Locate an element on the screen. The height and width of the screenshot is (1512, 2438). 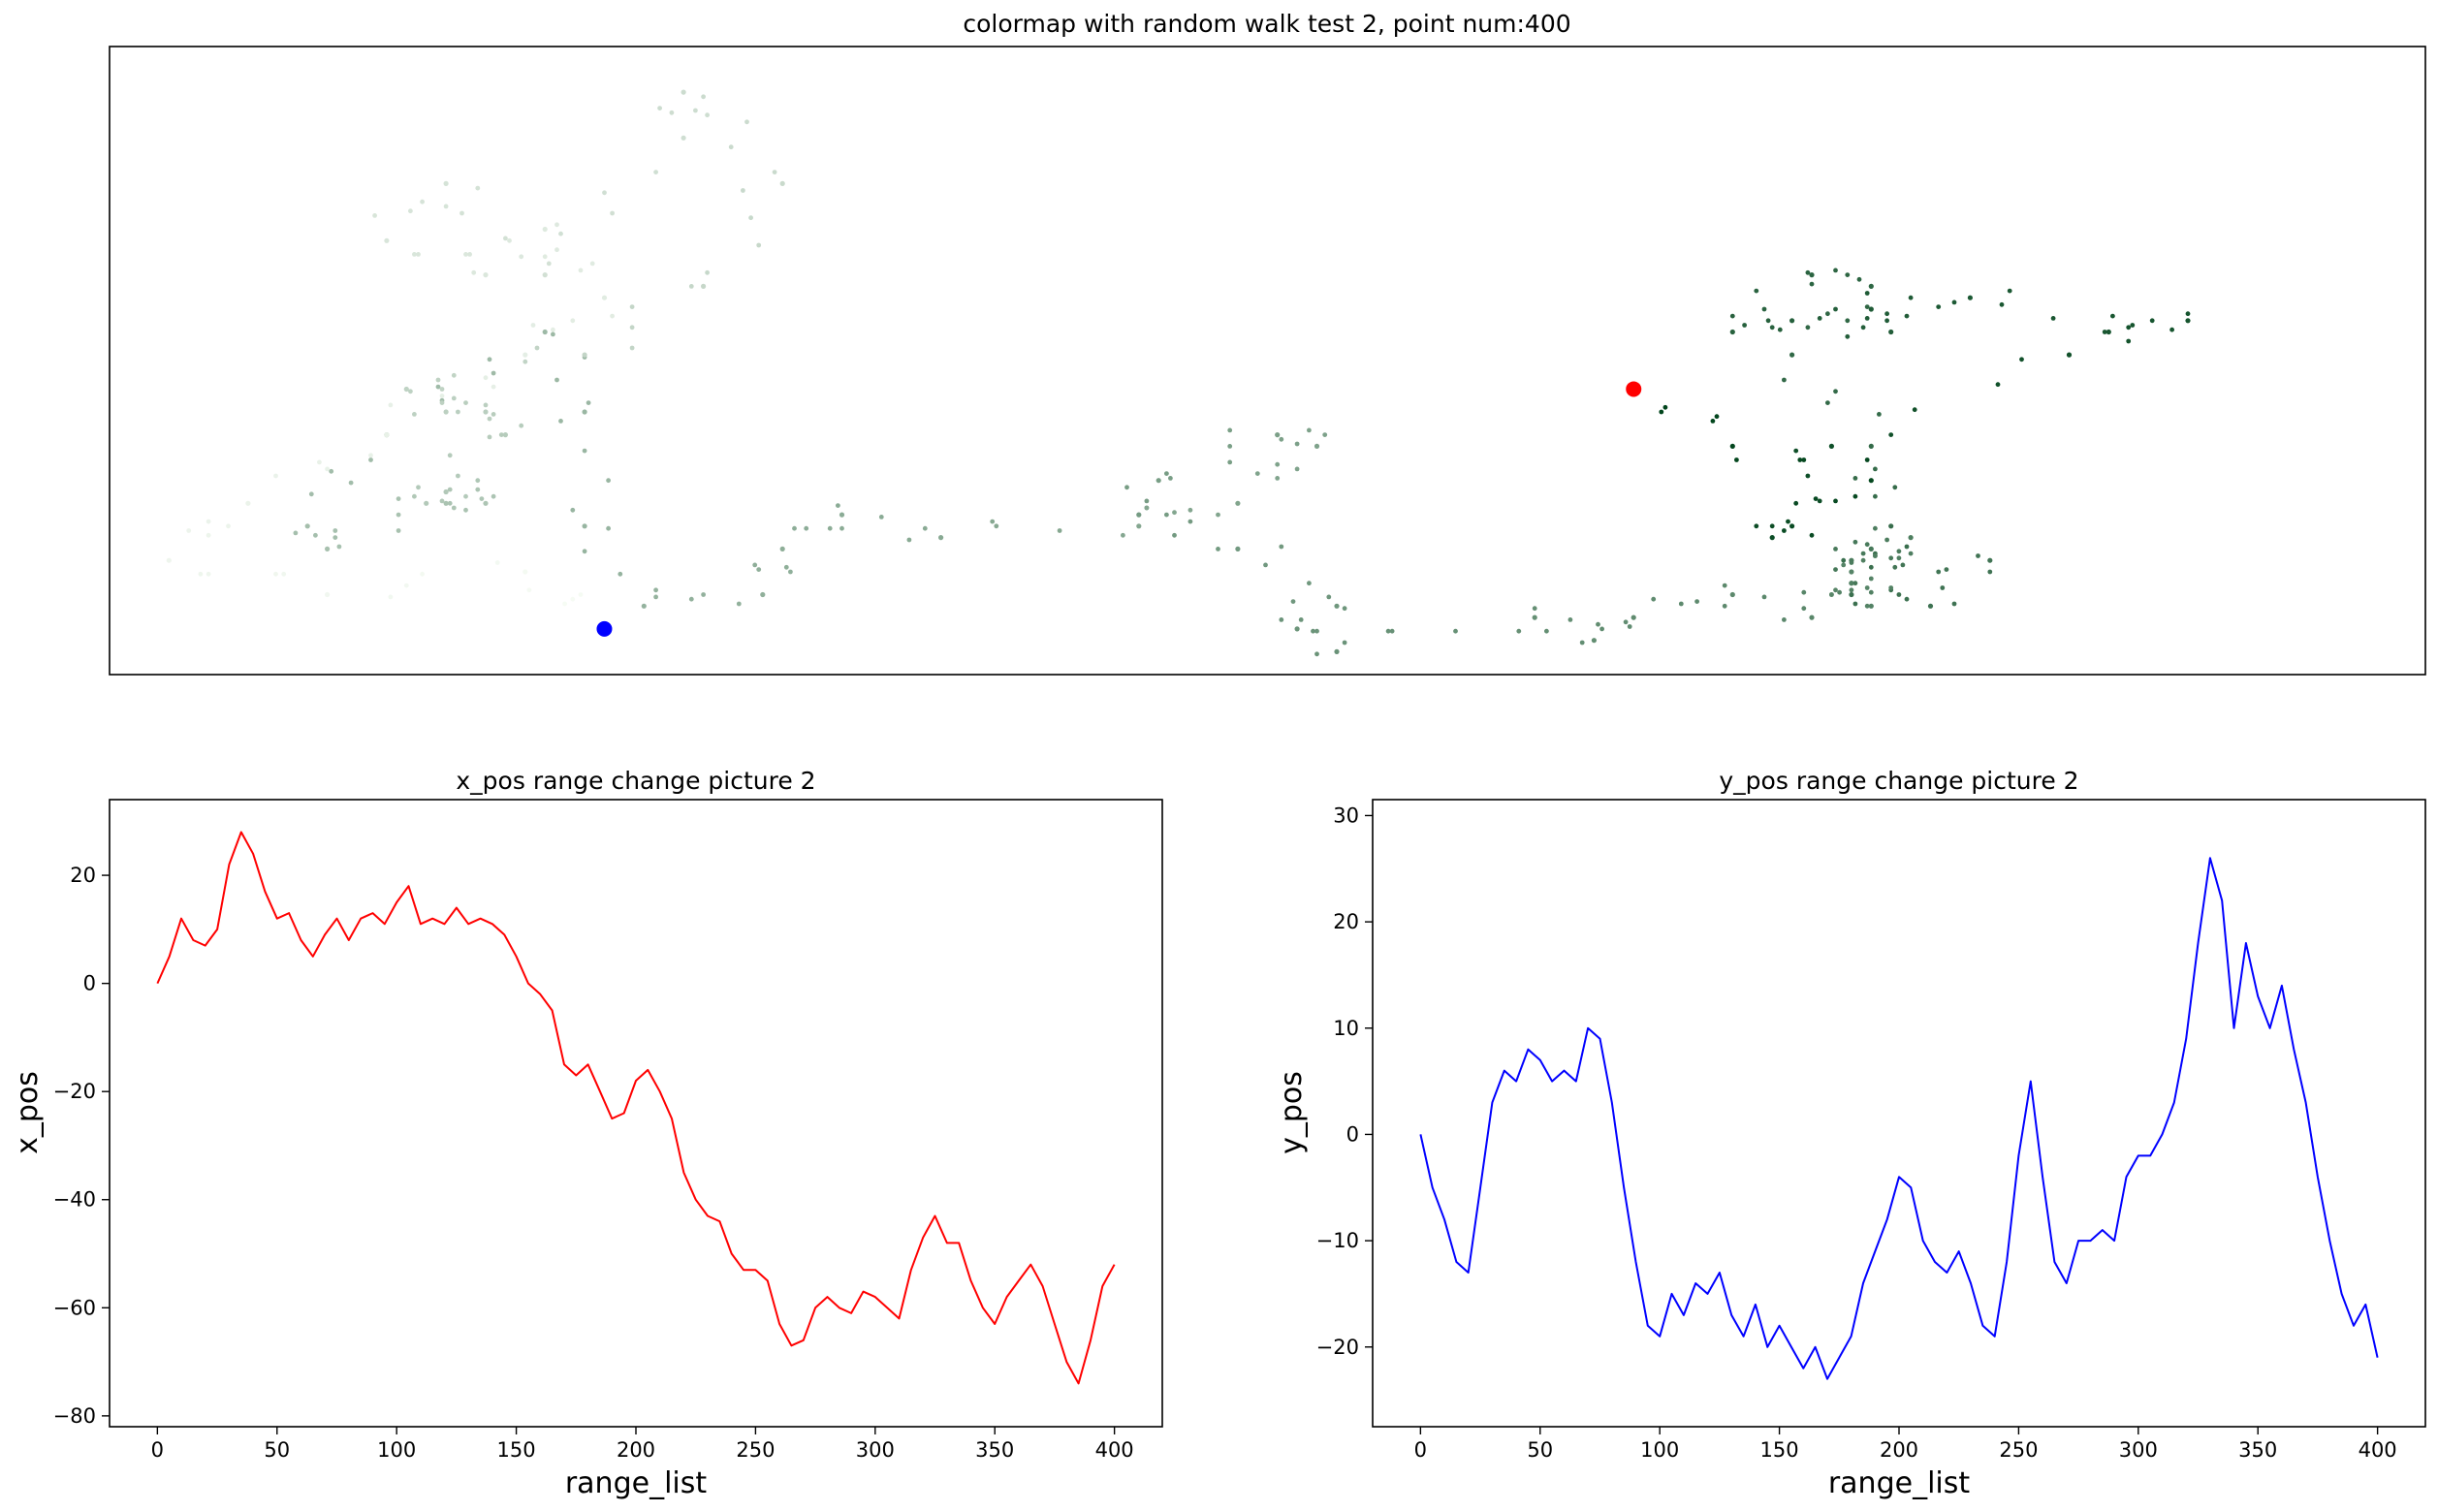
x-pos-xtick-label: 250 is located at coordinates (755, 1450).